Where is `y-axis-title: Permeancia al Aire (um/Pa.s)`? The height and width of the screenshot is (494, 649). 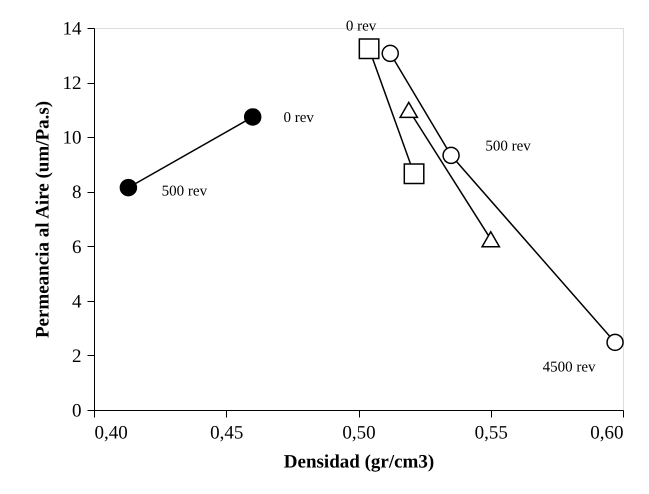
y-axis-title: Permeancia al Aire (um/Pa.s) is located at coordinates (43, 219).